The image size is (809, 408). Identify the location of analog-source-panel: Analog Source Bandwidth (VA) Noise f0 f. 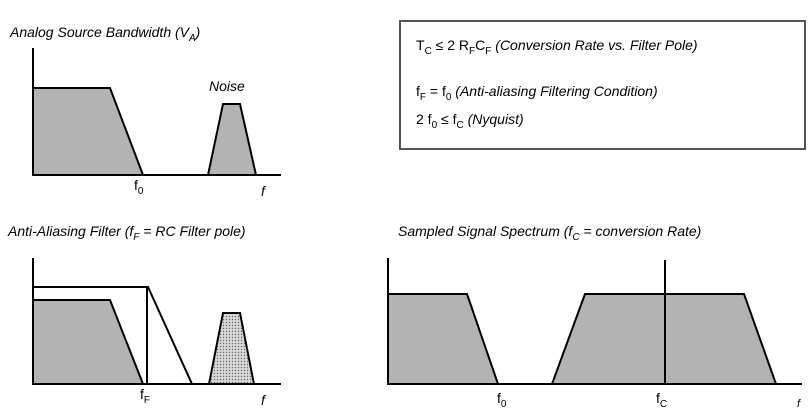
(145, 111).